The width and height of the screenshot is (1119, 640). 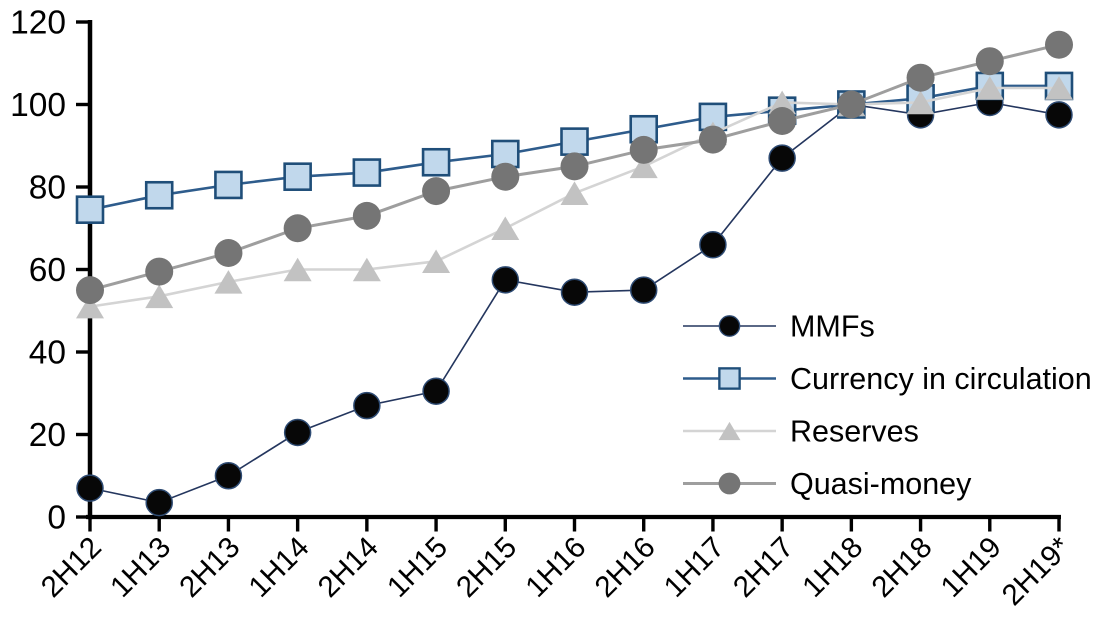 I want to click on x-tick-label-group: 1H14, so click(x=278, y=567).